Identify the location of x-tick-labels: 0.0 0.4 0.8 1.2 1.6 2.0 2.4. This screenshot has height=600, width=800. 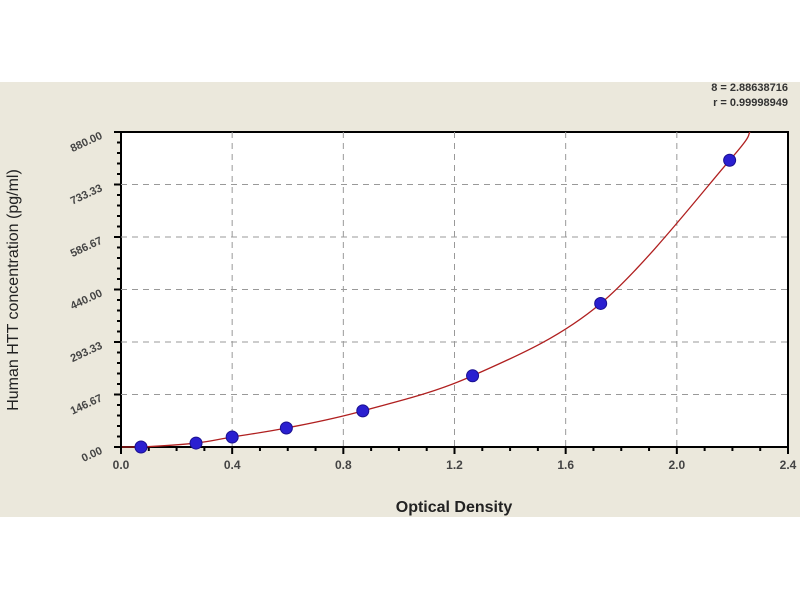
(455, 465).